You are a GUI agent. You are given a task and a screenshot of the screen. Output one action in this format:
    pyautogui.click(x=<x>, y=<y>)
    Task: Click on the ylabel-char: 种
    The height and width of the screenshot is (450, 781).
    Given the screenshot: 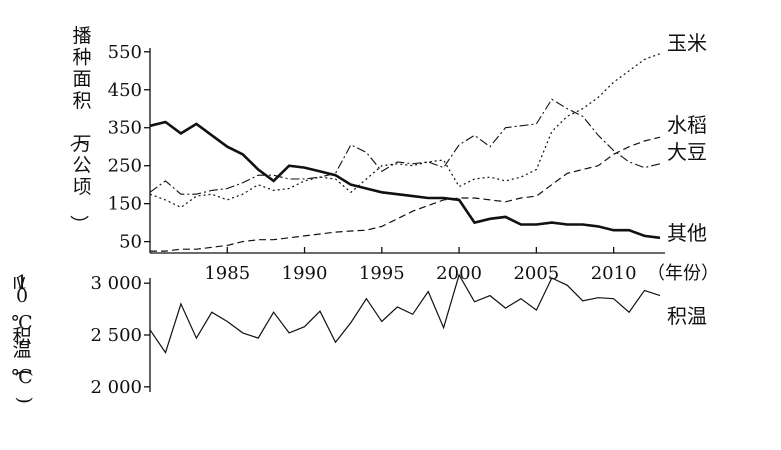 What is the action you would take?
    pyautogui.click(x=81, y=58)
    